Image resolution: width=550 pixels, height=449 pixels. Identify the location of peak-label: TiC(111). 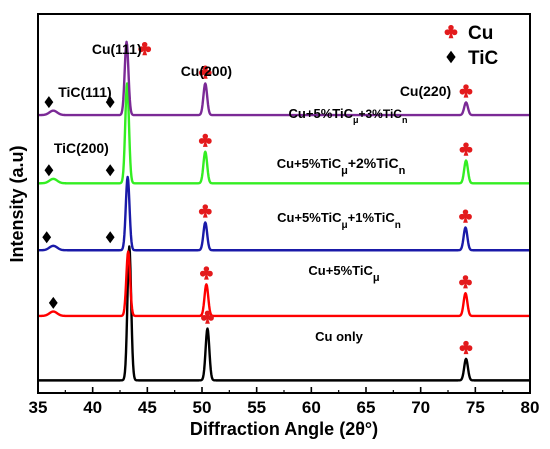
(84, 92).